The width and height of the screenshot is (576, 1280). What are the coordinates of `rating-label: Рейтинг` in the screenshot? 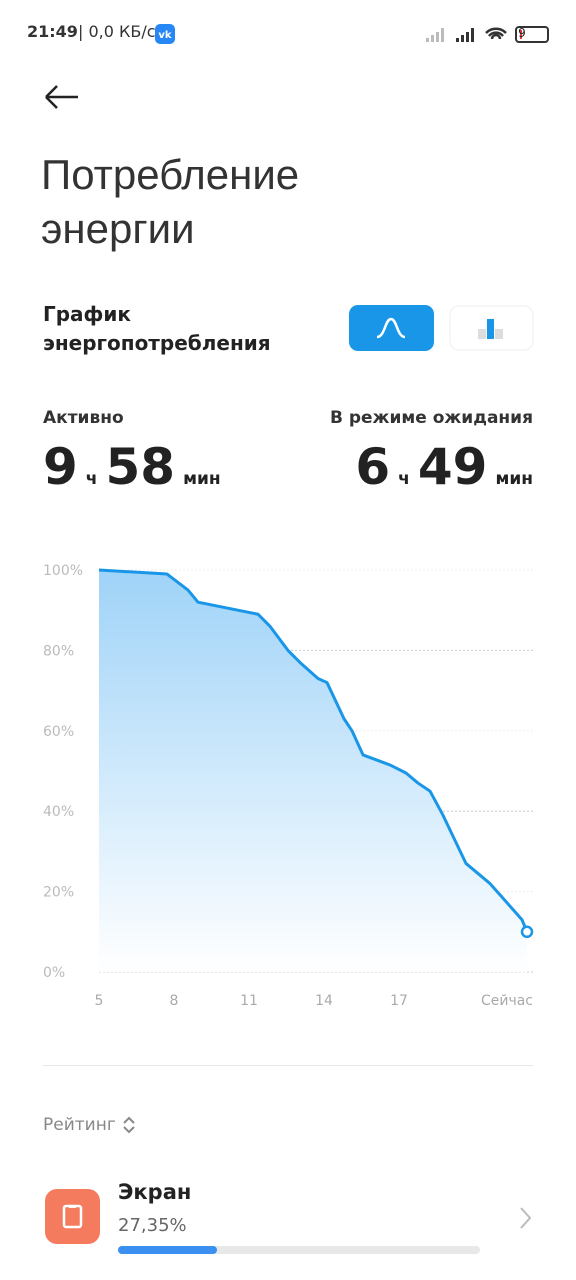 It's located at (79, 1125).